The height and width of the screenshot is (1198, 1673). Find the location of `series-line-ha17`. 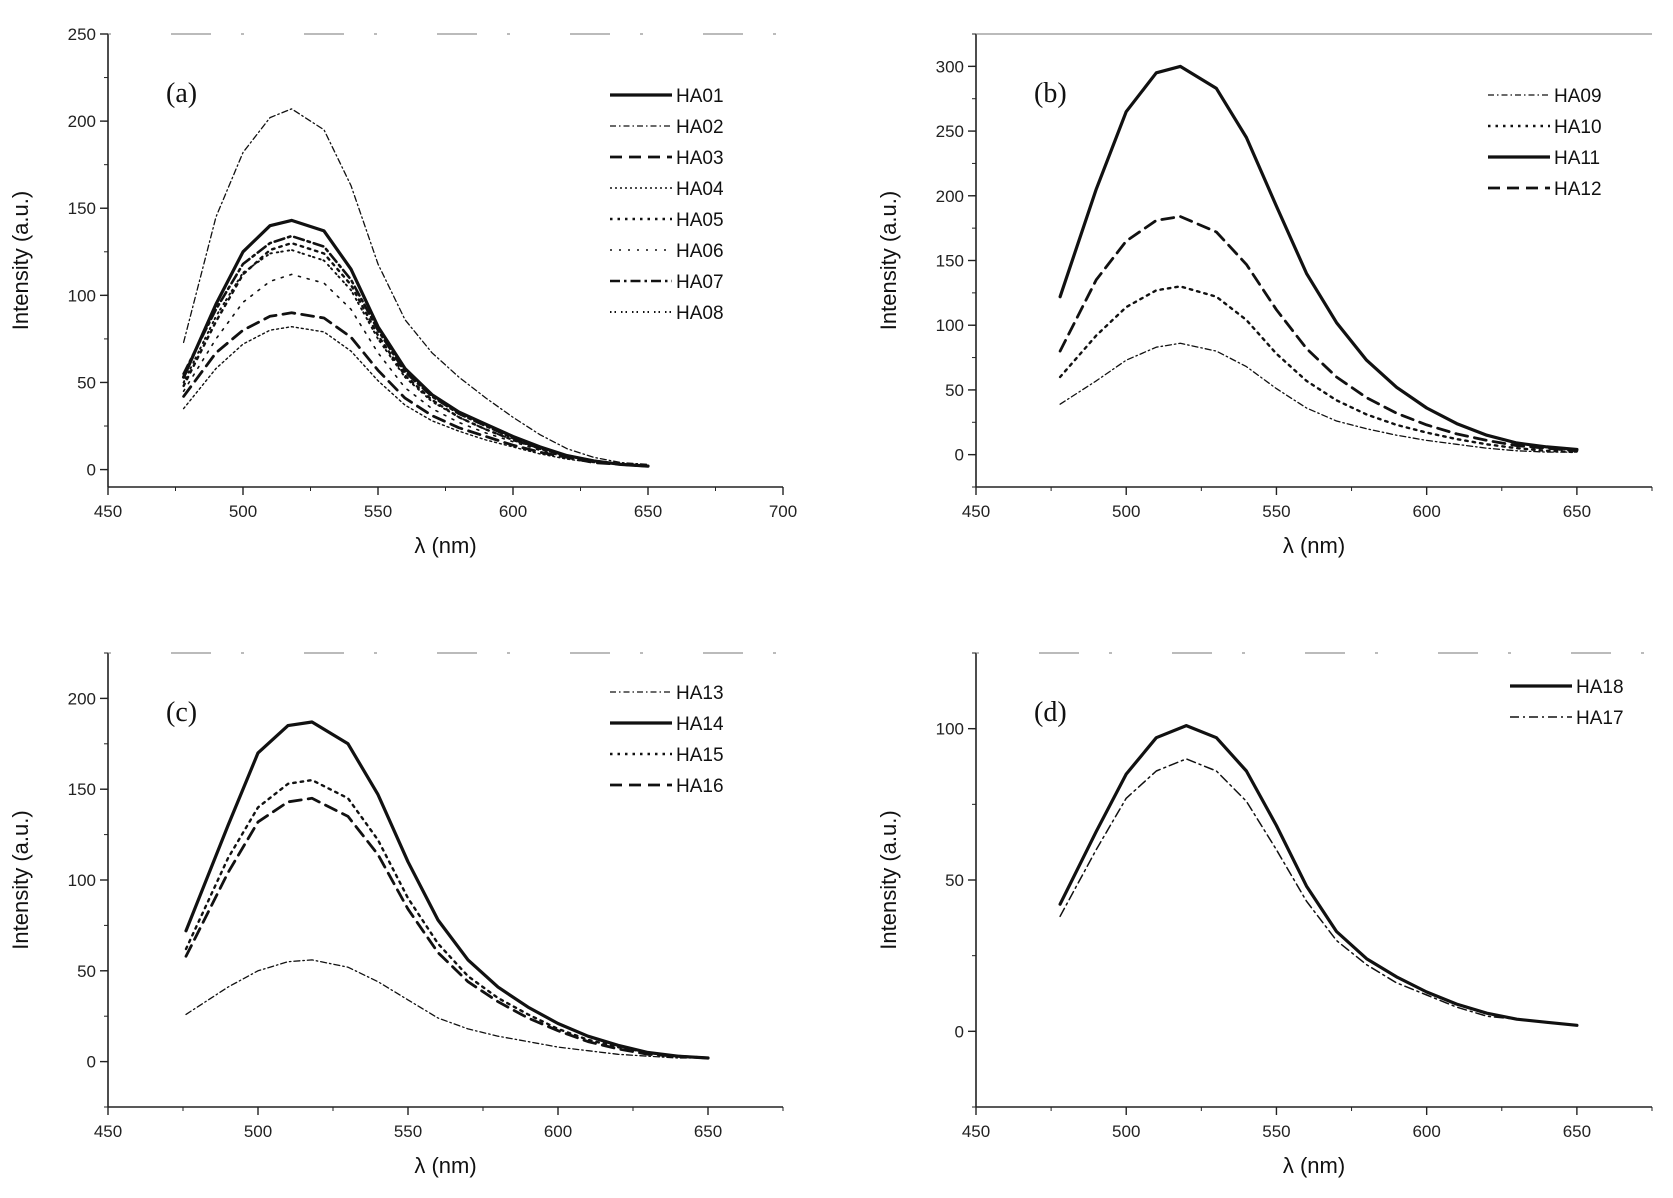

series-line-ha17 is located at coordinates (1318, 892).